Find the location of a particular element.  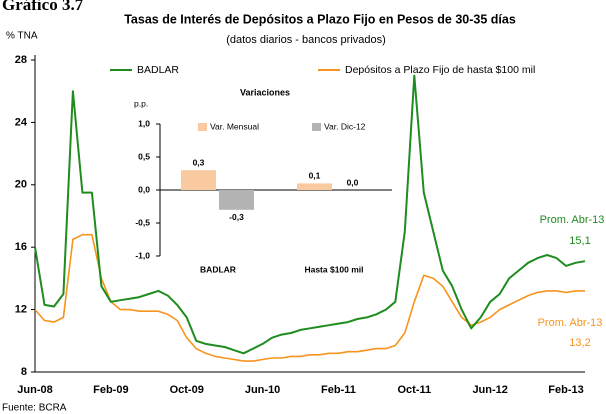

inset-y-tick-label: -1,0 is located at coordinates (142, 255).